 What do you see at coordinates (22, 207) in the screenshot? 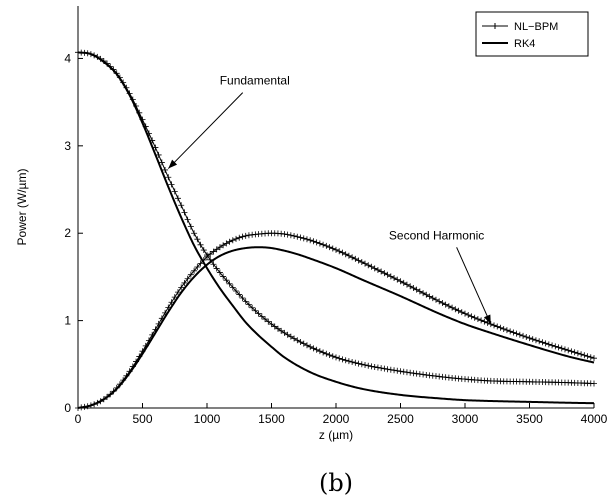
I see `y-axis-label: Power (W/µm)` at bounding box center [22, 207].